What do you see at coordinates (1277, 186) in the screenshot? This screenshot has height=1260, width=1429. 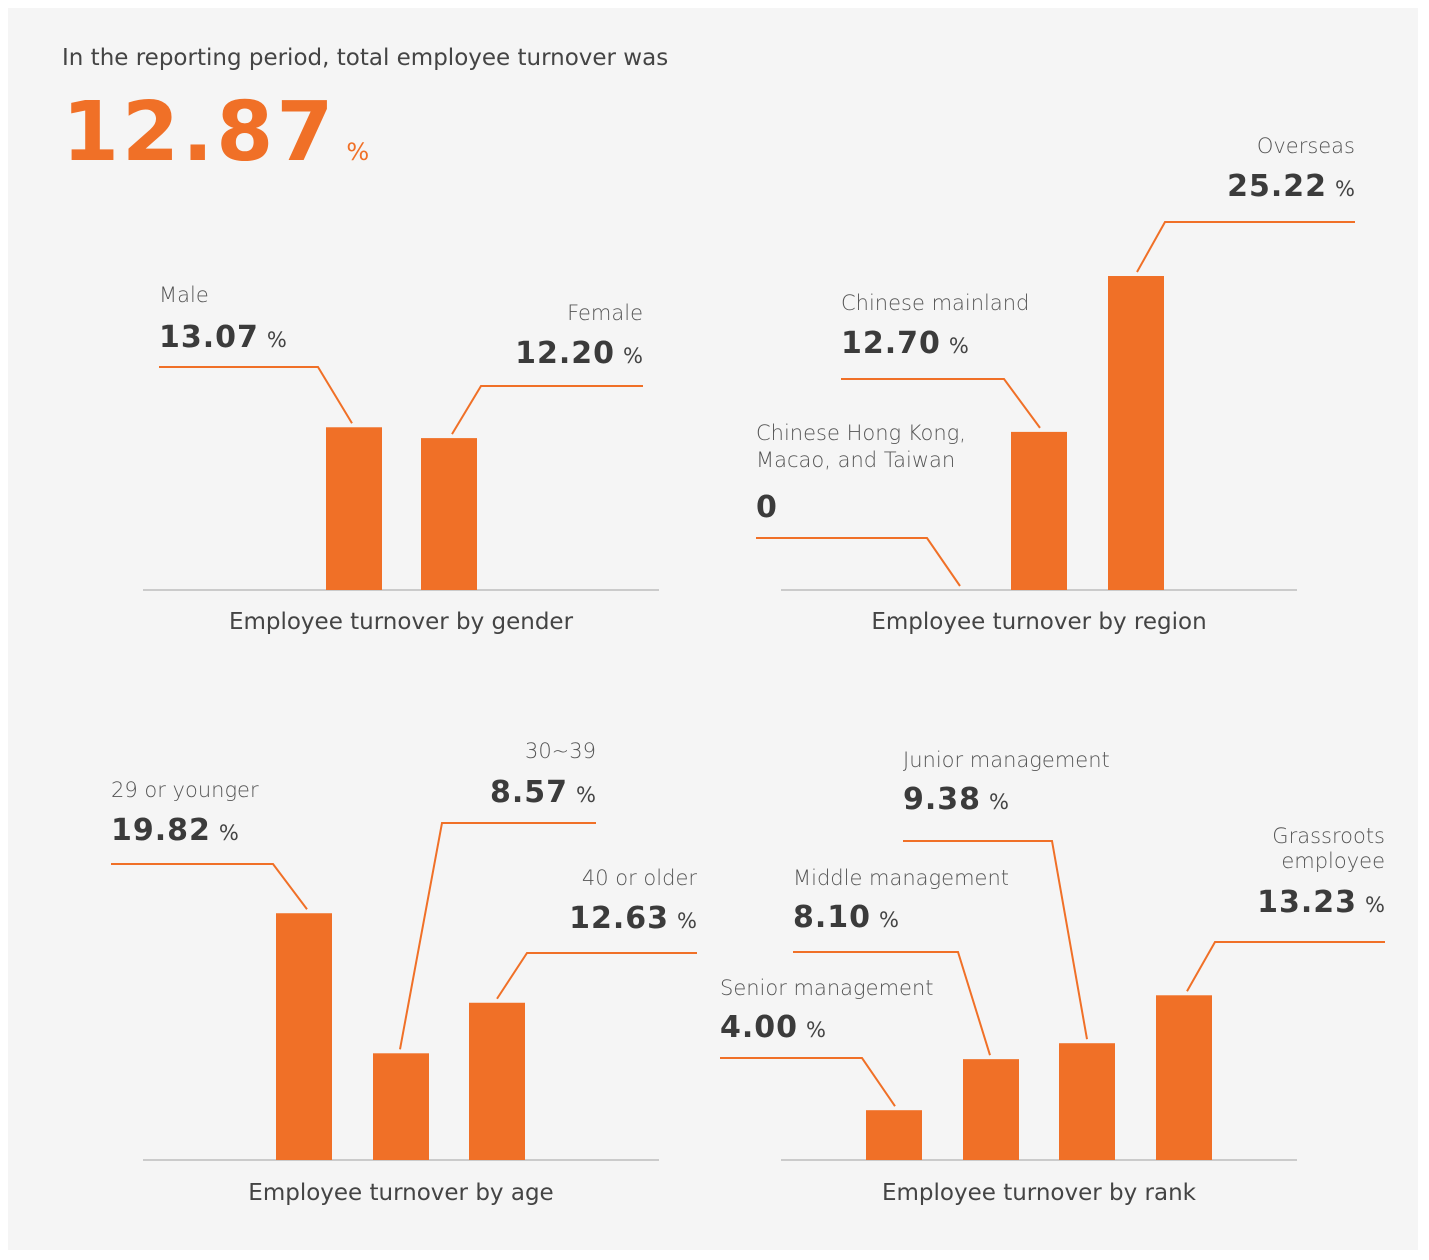 I see `value-text: 25.22` at bounding box center [1277, 186].